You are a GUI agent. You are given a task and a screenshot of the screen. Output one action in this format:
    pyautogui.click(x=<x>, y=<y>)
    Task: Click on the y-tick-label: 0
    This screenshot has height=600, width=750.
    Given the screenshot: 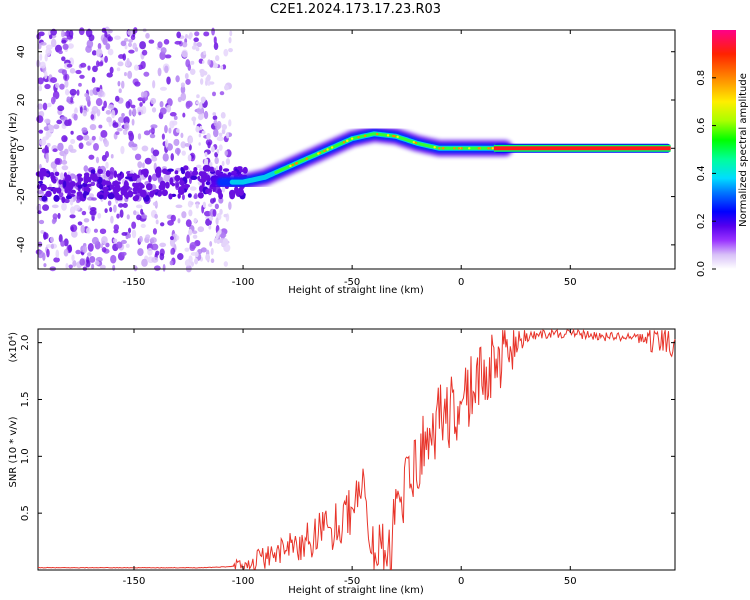 What is the action you would take?
    pyautogui.click(x=21, y=148)
    